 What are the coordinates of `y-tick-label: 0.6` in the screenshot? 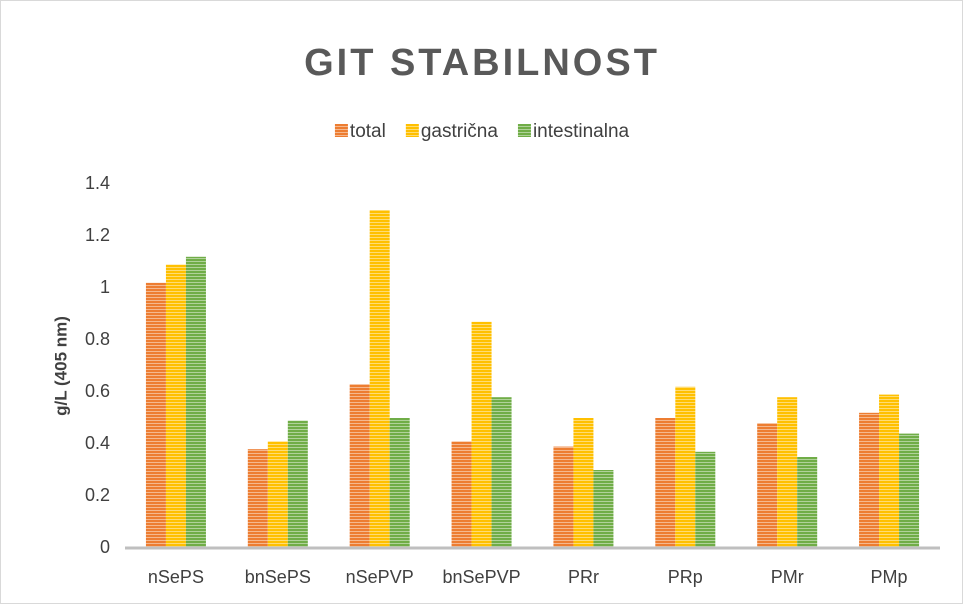 It's located at (97, 391).